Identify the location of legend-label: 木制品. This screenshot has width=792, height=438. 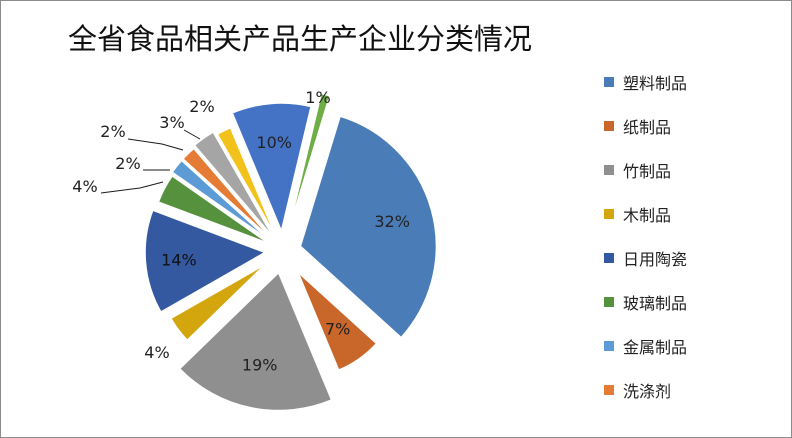
(647, 215).